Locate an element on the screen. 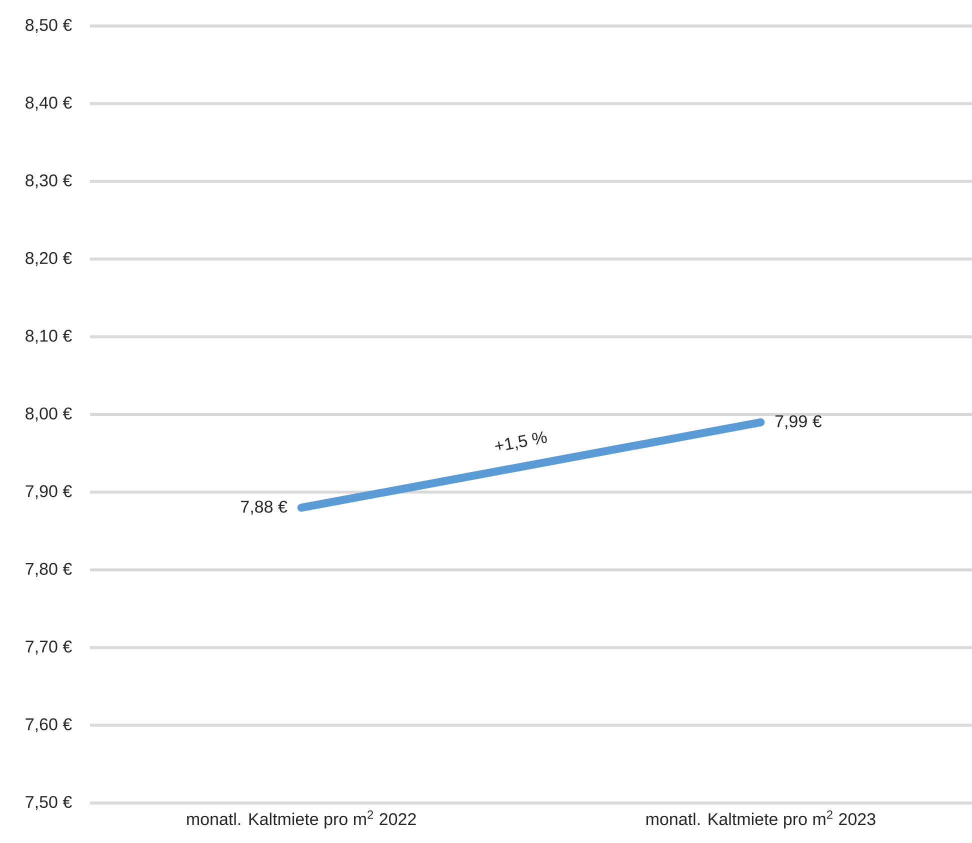 This screenshot has width=972, height=843. data-label: 7,88 € is located at coordinates (264, 507).